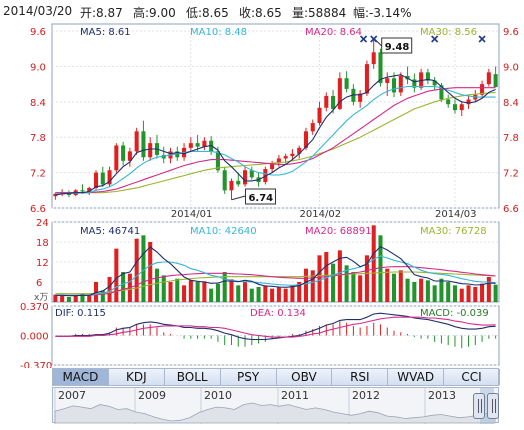  What do you see at coordinates (137, 377) in the screenshot?
I see `tab-kdj: KDJ` at bounding box center [137, 377].